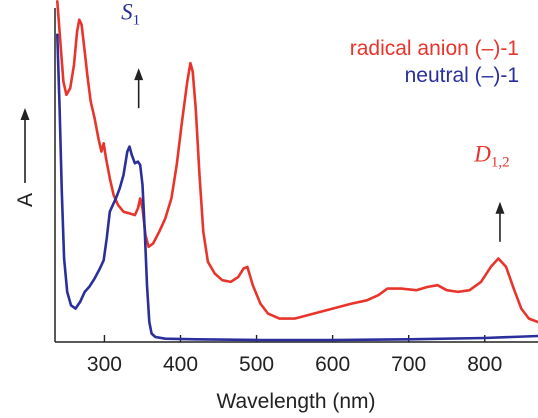 This screenshot has width=538, height=418. Describe the element at coordinates (25, 157) in the screenshot. I see `y-axis-label-group: A` at that location.